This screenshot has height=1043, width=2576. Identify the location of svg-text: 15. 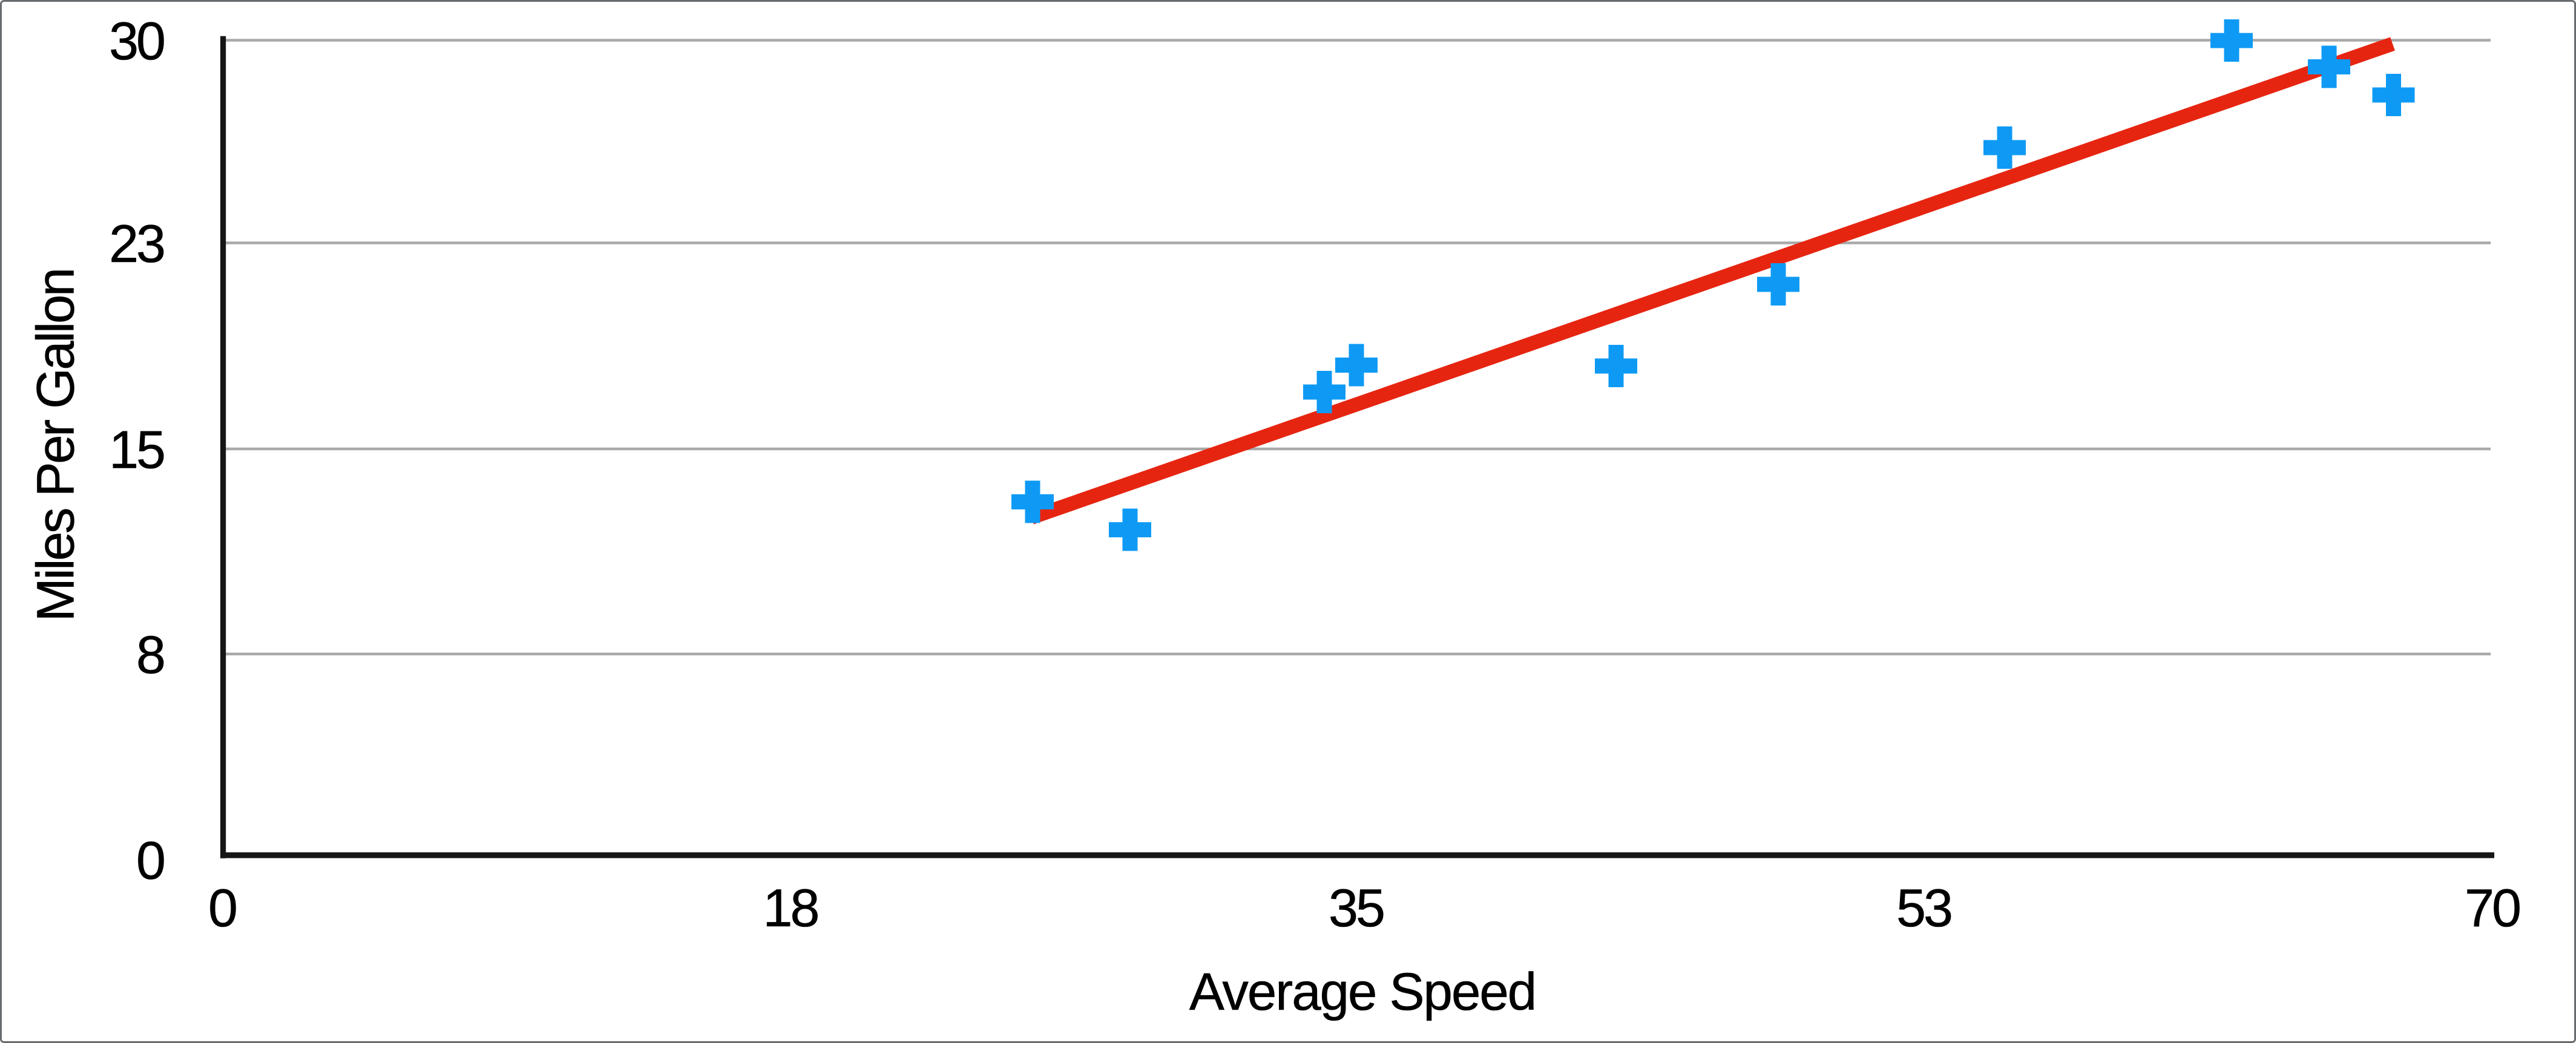
(136, 450).